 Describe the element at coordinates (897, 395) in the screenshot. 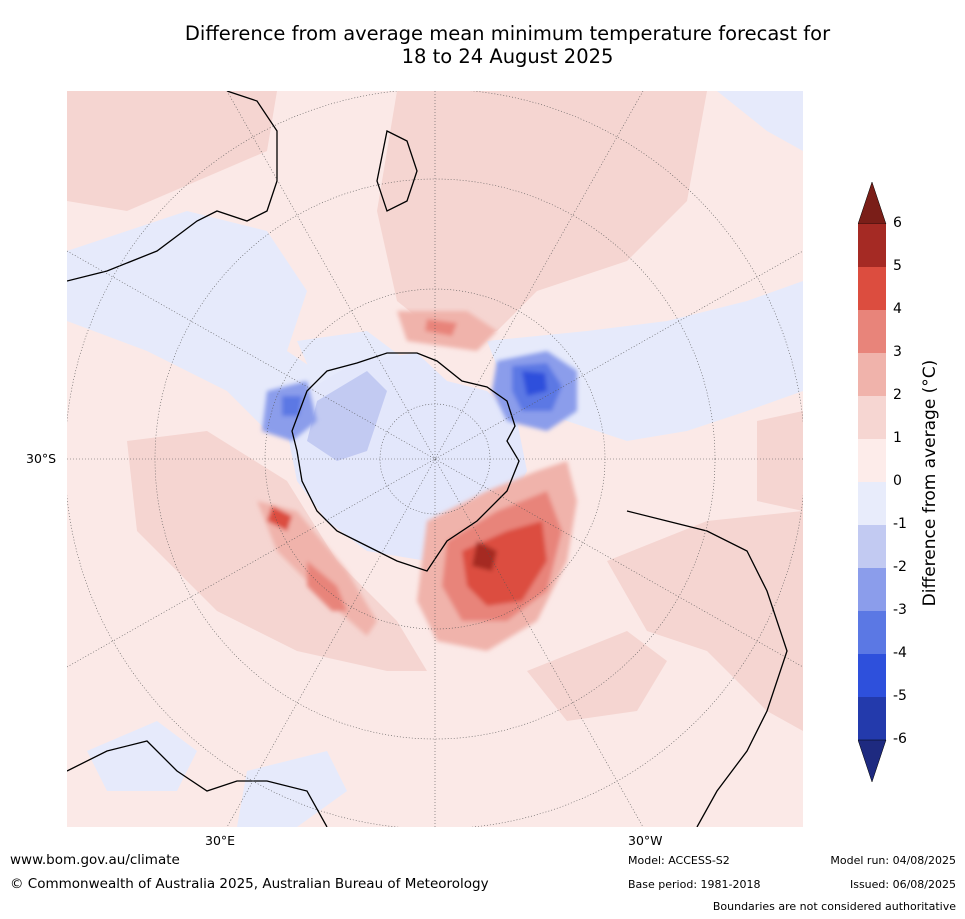

I see `colorbar-tick-label: 2` at that location.